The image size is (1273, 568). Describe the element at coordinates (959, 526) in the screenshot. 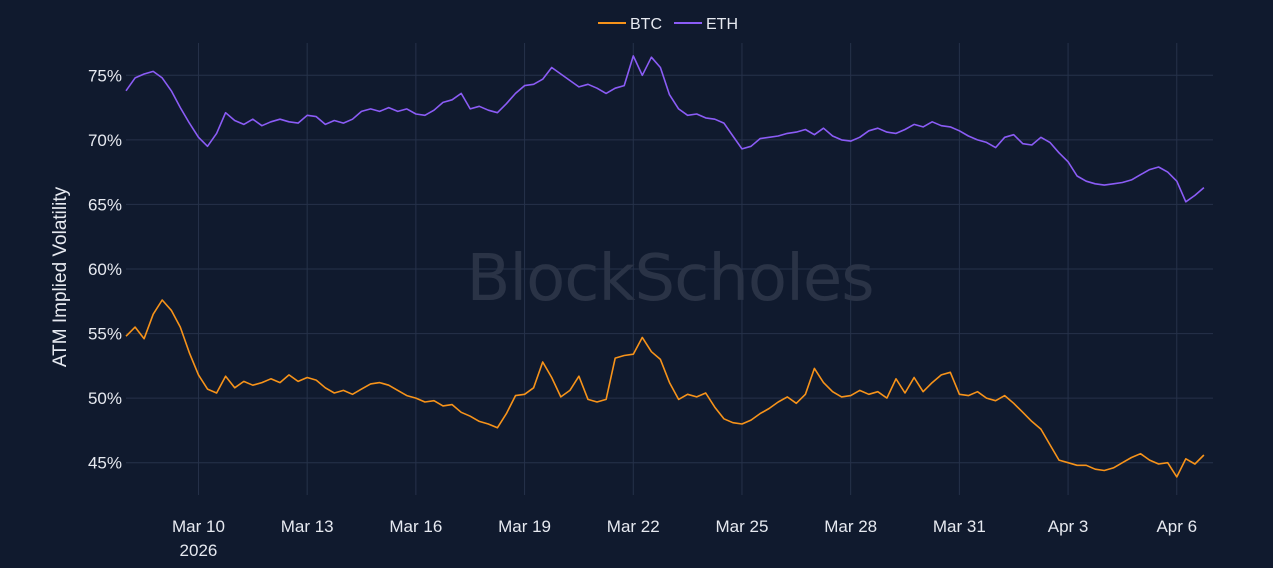

I see `x-tick-label: Mar 31` at that location.